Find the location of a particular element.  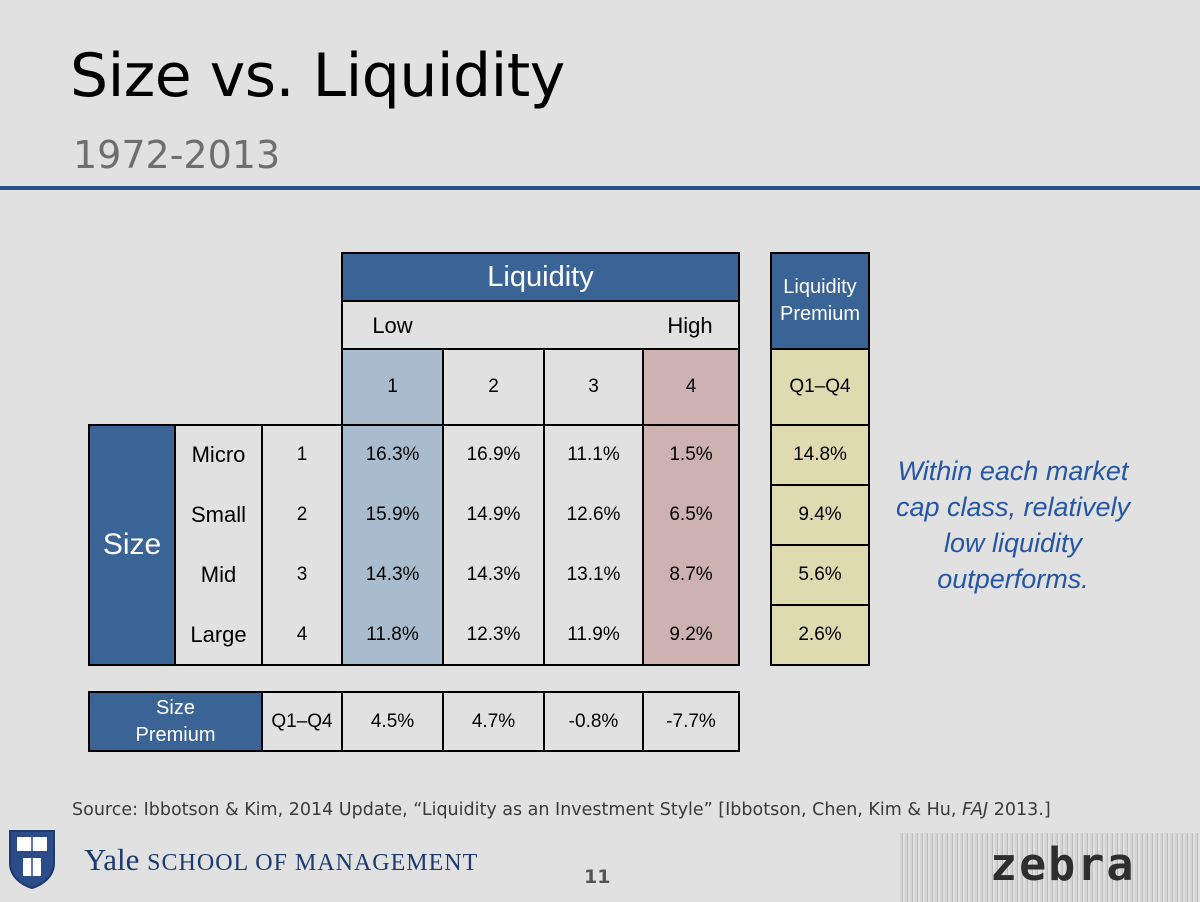

table-cell: 14.9% is located at coordinates (493, 514).